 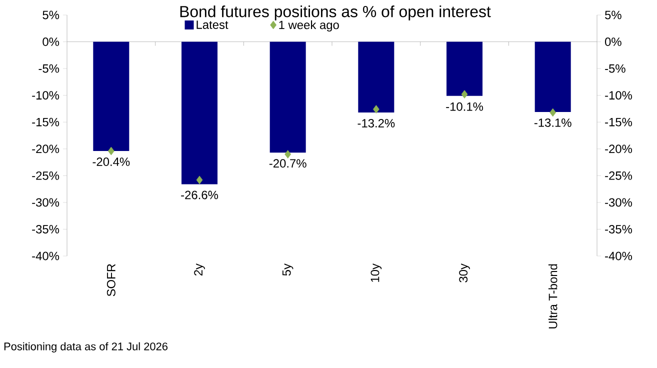 I want to click on y2-tick-label: -15%, so click(x=46, y=122).